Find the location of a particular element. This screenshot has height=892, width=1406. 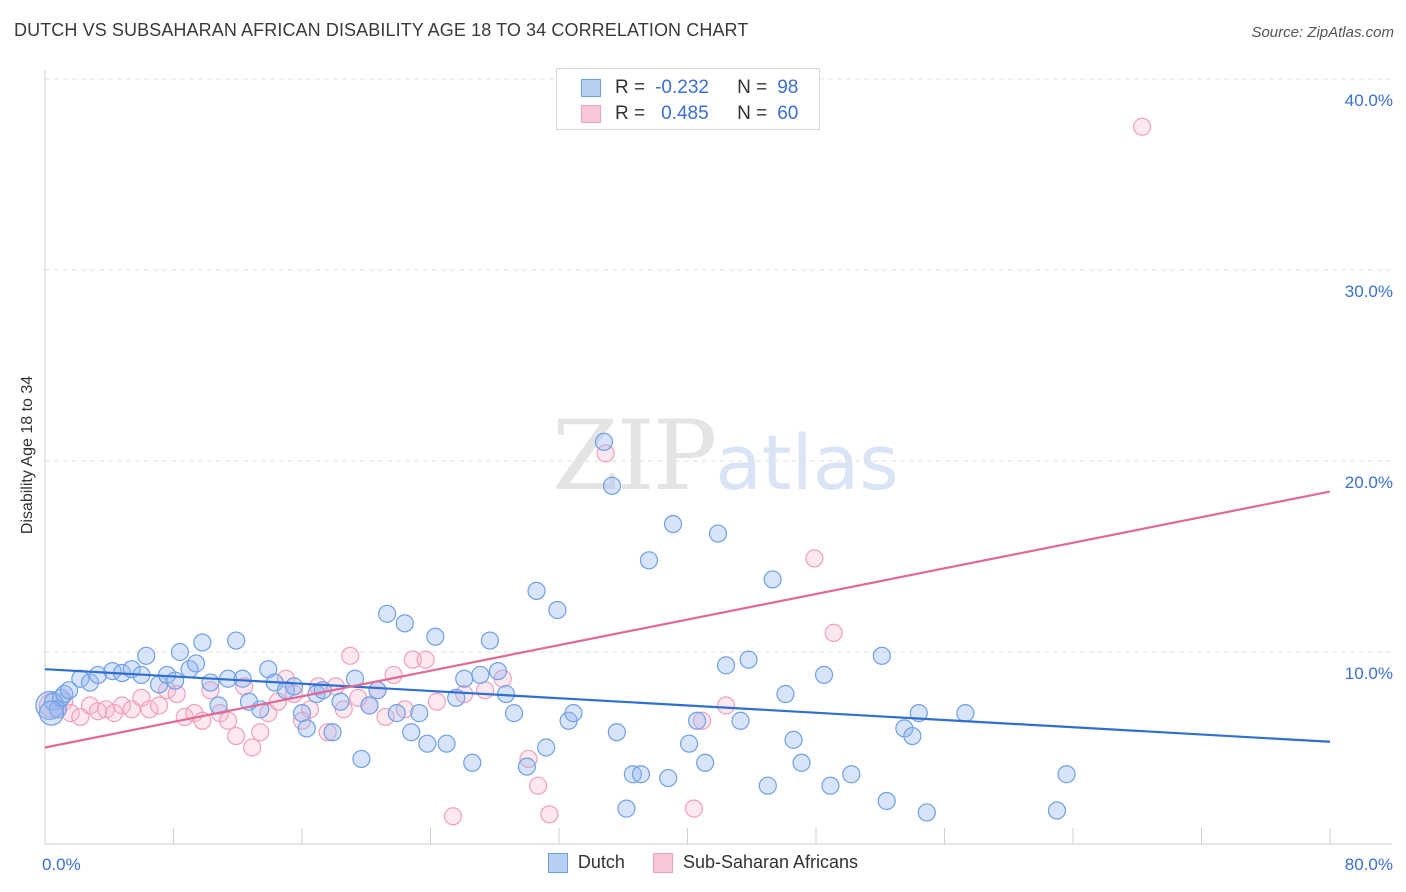

source-label: Source: ZipAtlas.com is located at coordinates (1322, 32).